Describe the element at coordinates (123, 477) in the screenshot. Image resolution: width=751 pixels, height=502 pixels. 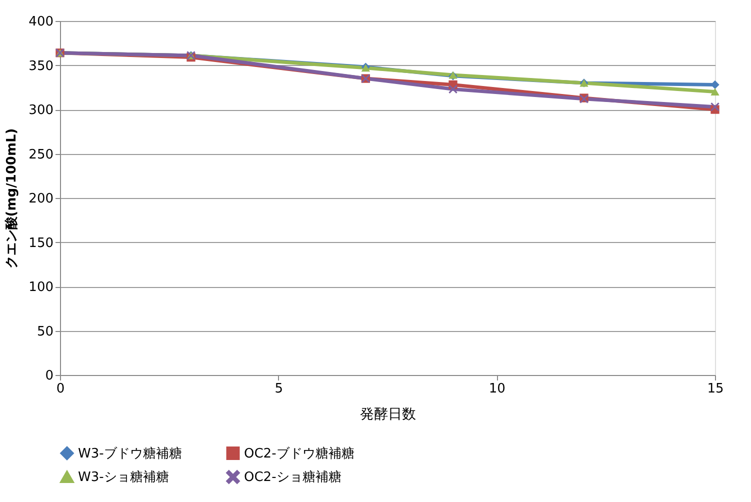
I see `legend-label: W3-ショ糖補糖` at that location.